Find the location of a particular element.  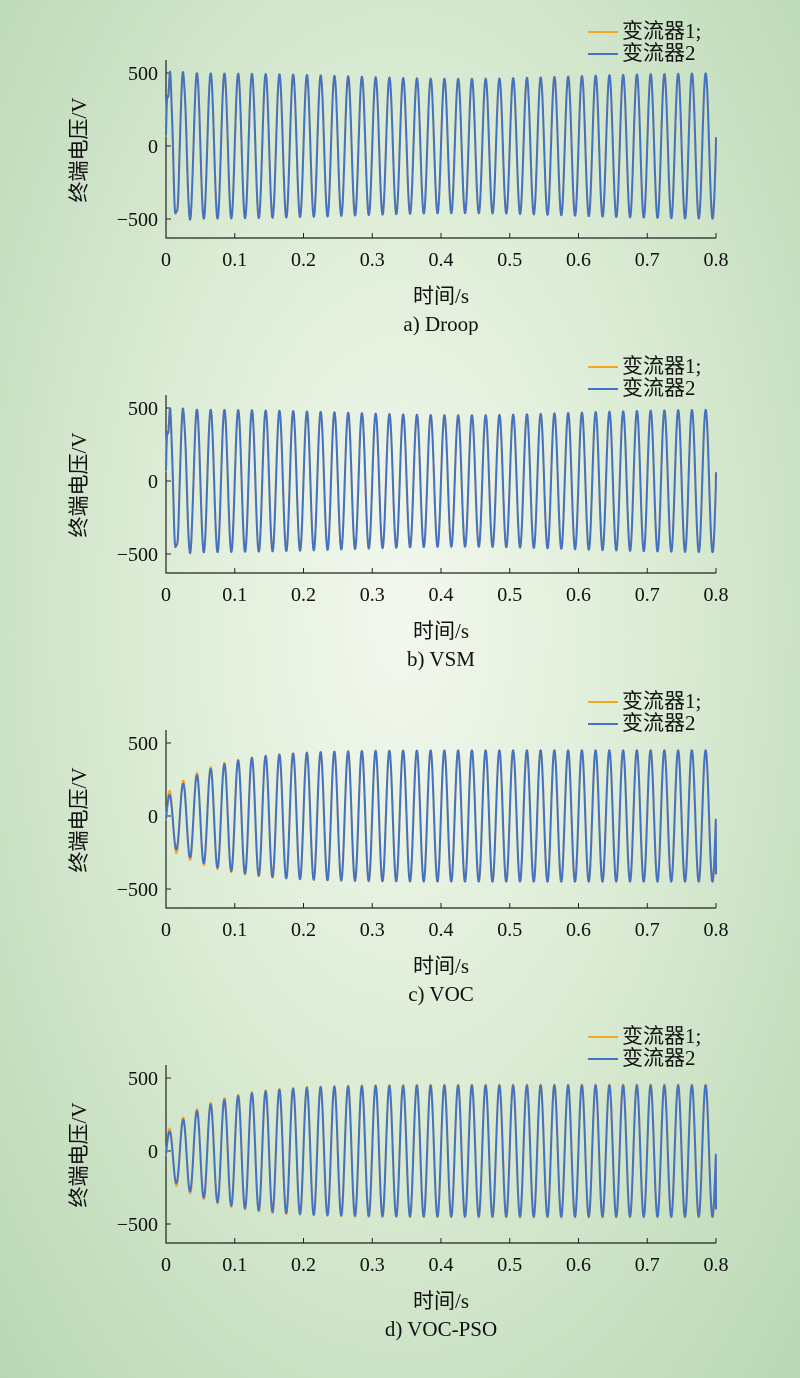

chart-caption: d) VOC-PSO is located at coordinates (441, 1328).